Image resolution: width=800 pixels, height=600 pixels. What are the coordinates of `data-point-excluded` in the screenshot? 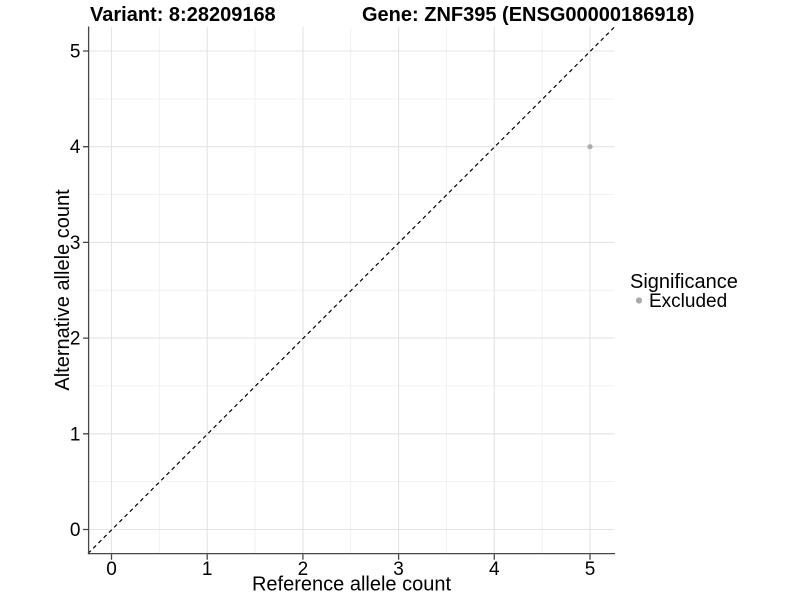 It's located at (590, 147).